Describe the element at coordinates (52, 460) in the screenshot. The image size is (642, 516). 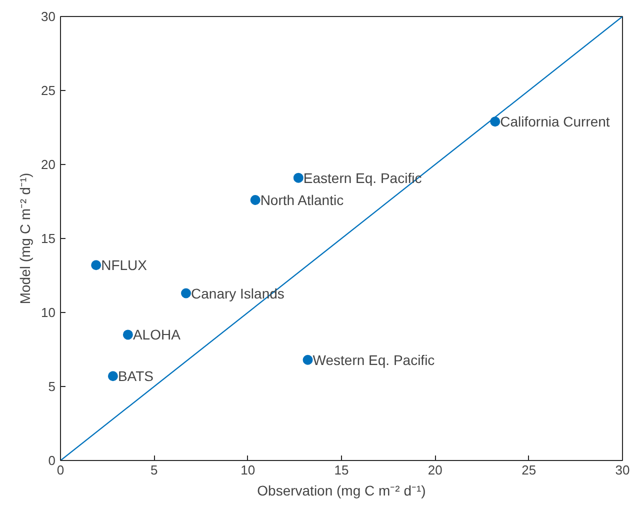
I see `y-tick-label: 0` at that location.